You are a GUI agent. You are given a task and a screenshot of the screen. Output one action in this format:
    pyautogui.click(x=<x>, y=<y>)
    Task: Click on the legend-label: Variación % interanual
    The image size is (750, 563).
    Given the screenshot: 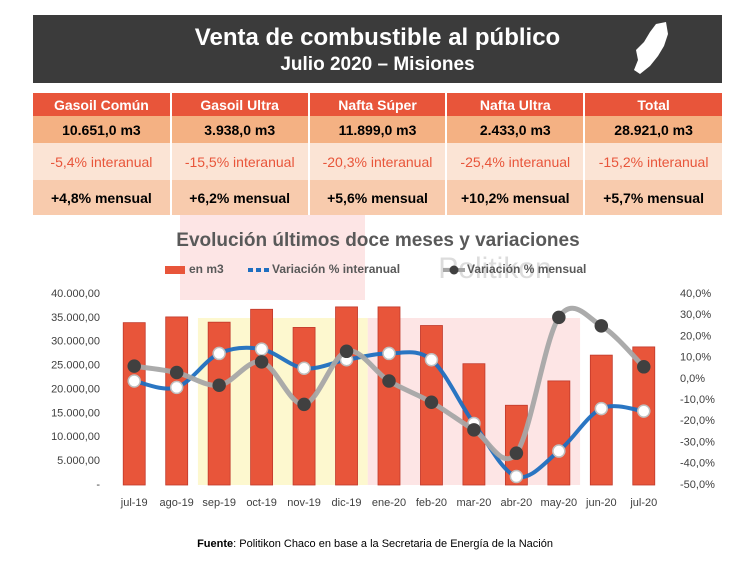 What is the action you would take?
    pyautogui.click(x=336, y=269)
    